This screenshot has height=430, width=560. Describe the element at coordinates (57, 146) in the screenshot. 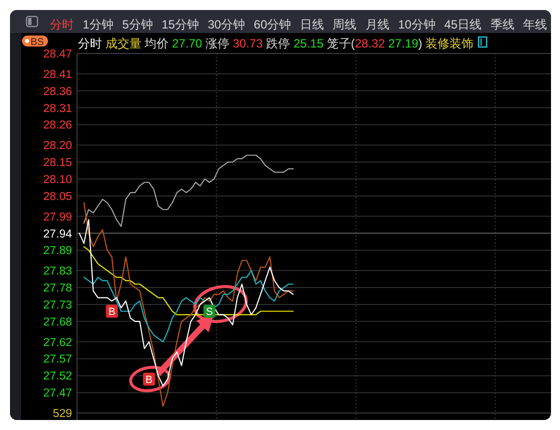

I see `y-tick-label: 28.20` at that location.